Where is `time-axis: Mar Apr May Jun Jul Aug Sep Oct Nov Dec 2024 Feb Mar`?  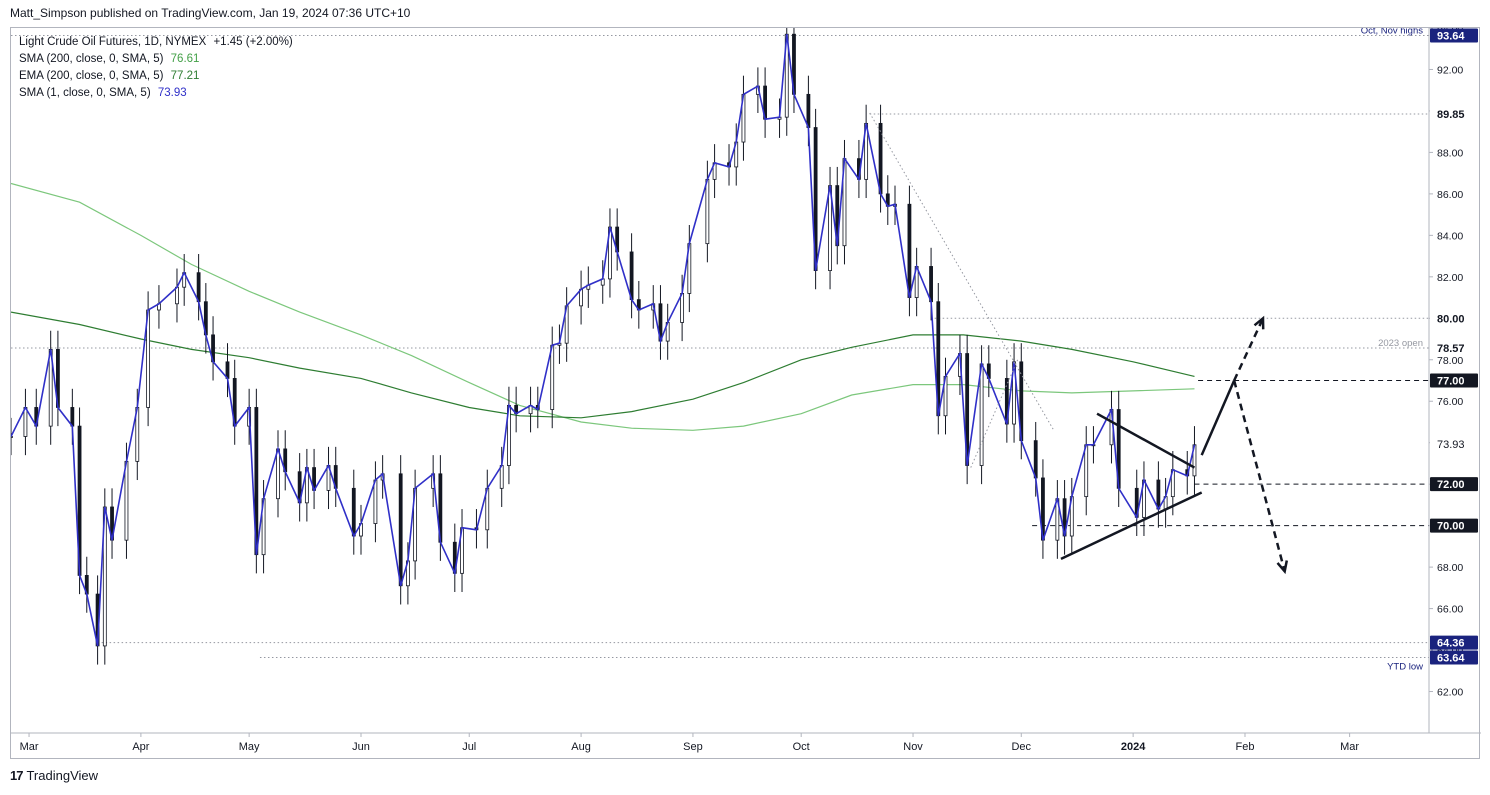 time-axis: Mar Apr May Jun Jul Aug Sep Oct Nov Dec 2024 Feb Mar is located at coordinates (746, 742).